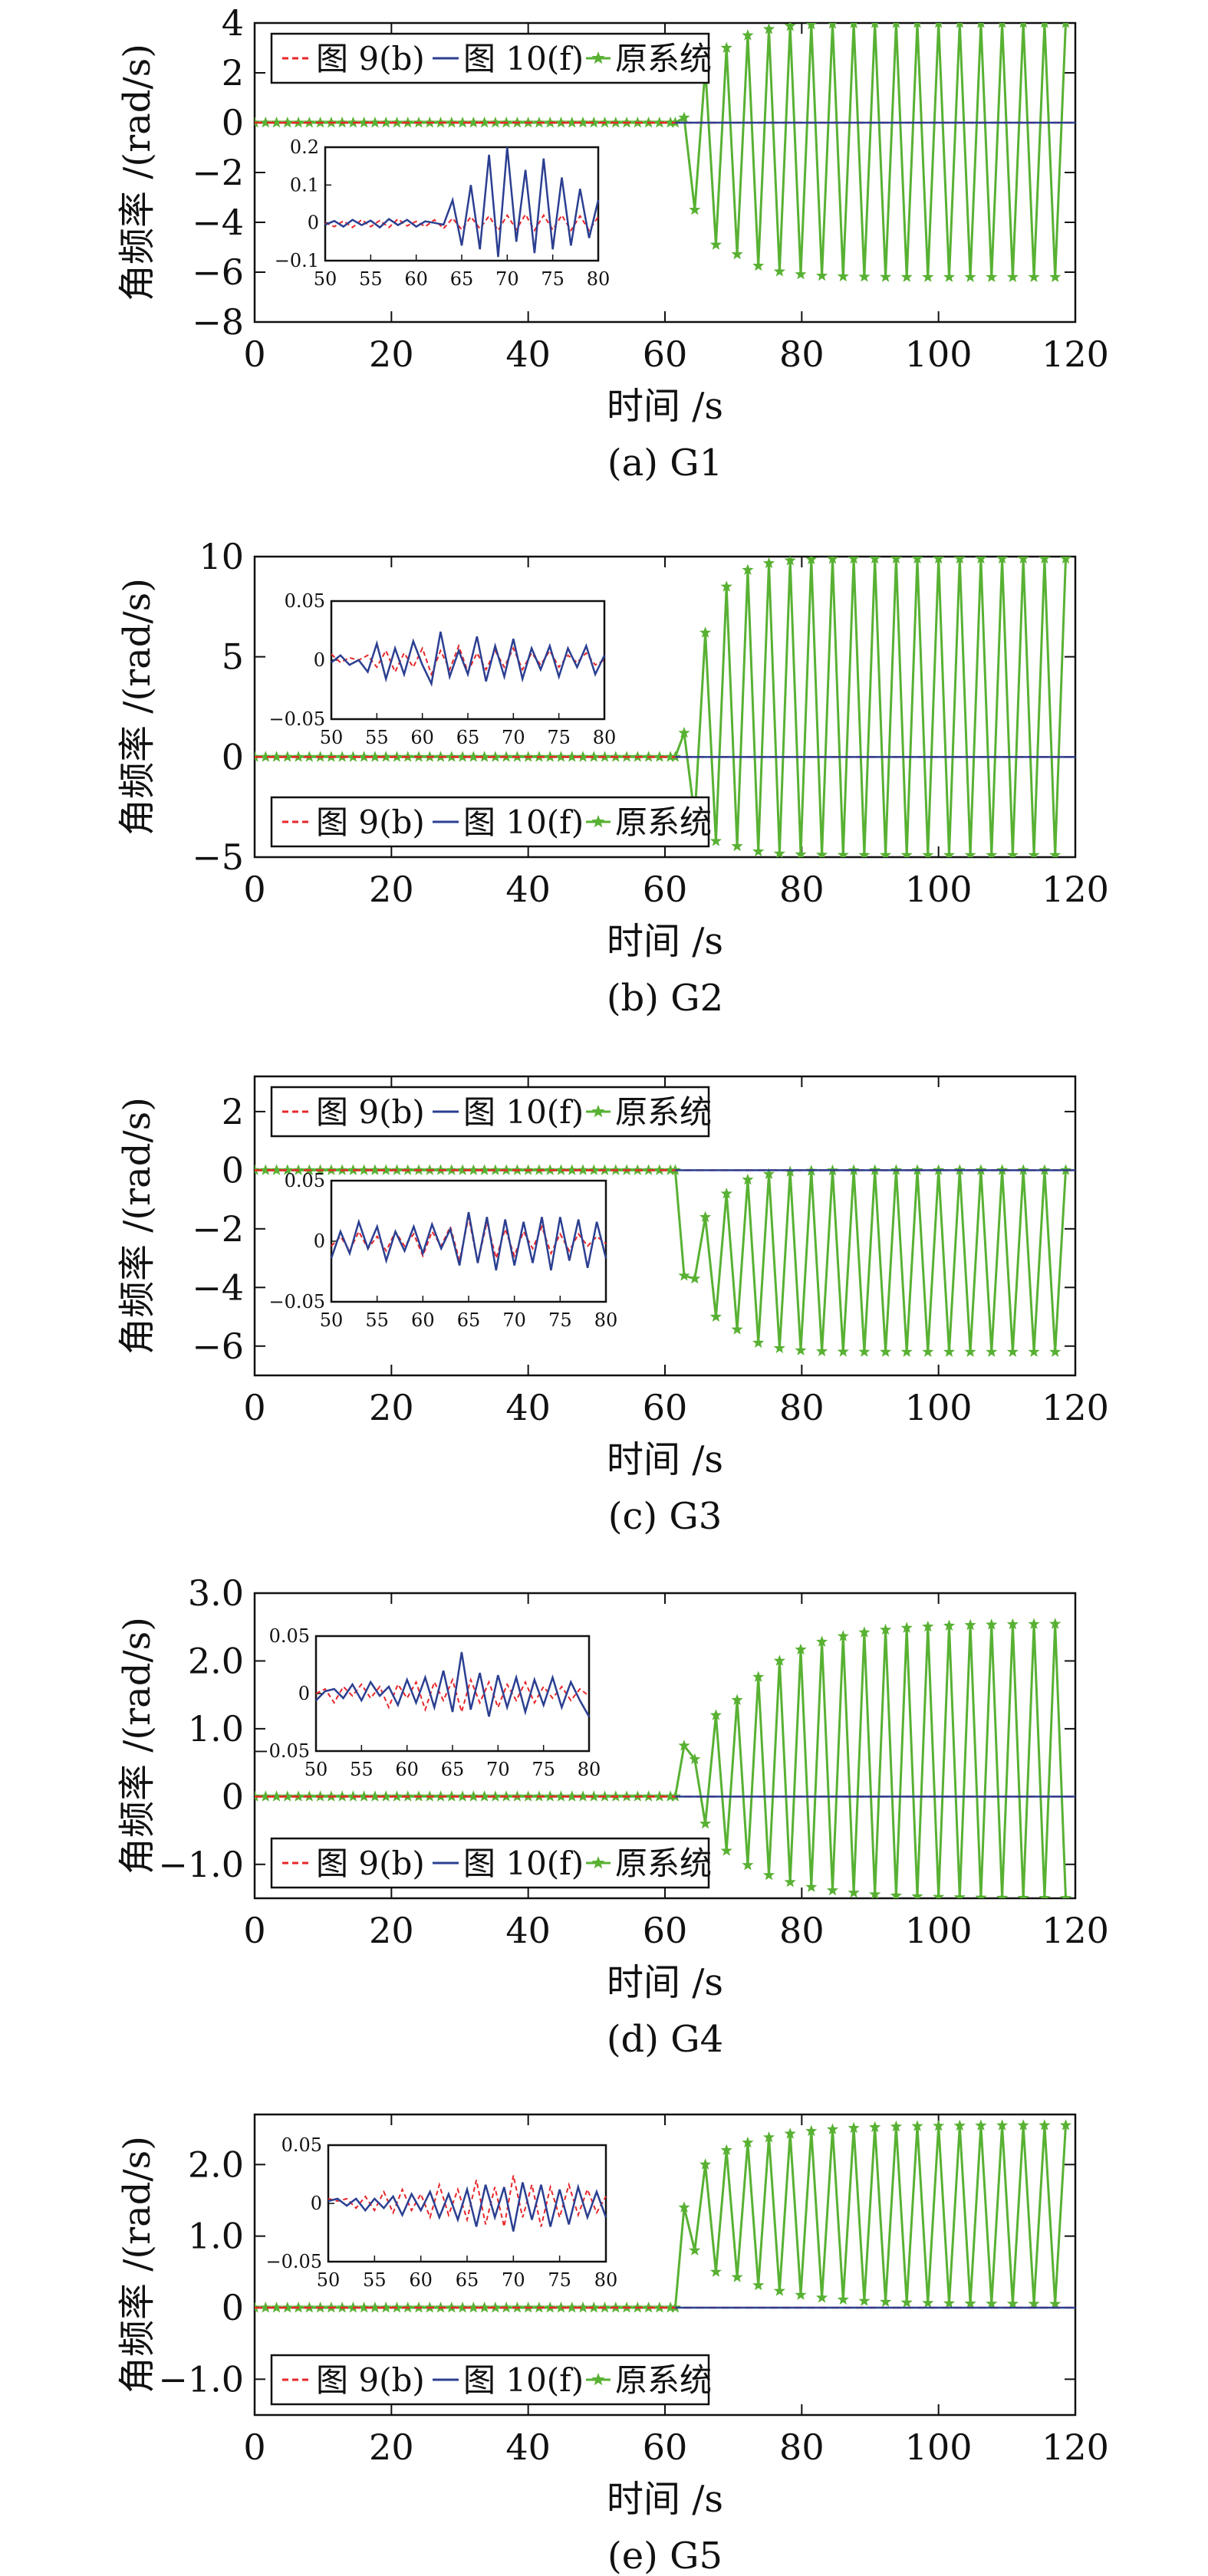 Image resolution: width=1208 pixels, height=2576 pixels. I want to click on inset-y-tick-label: 0, so click(319, 1241).